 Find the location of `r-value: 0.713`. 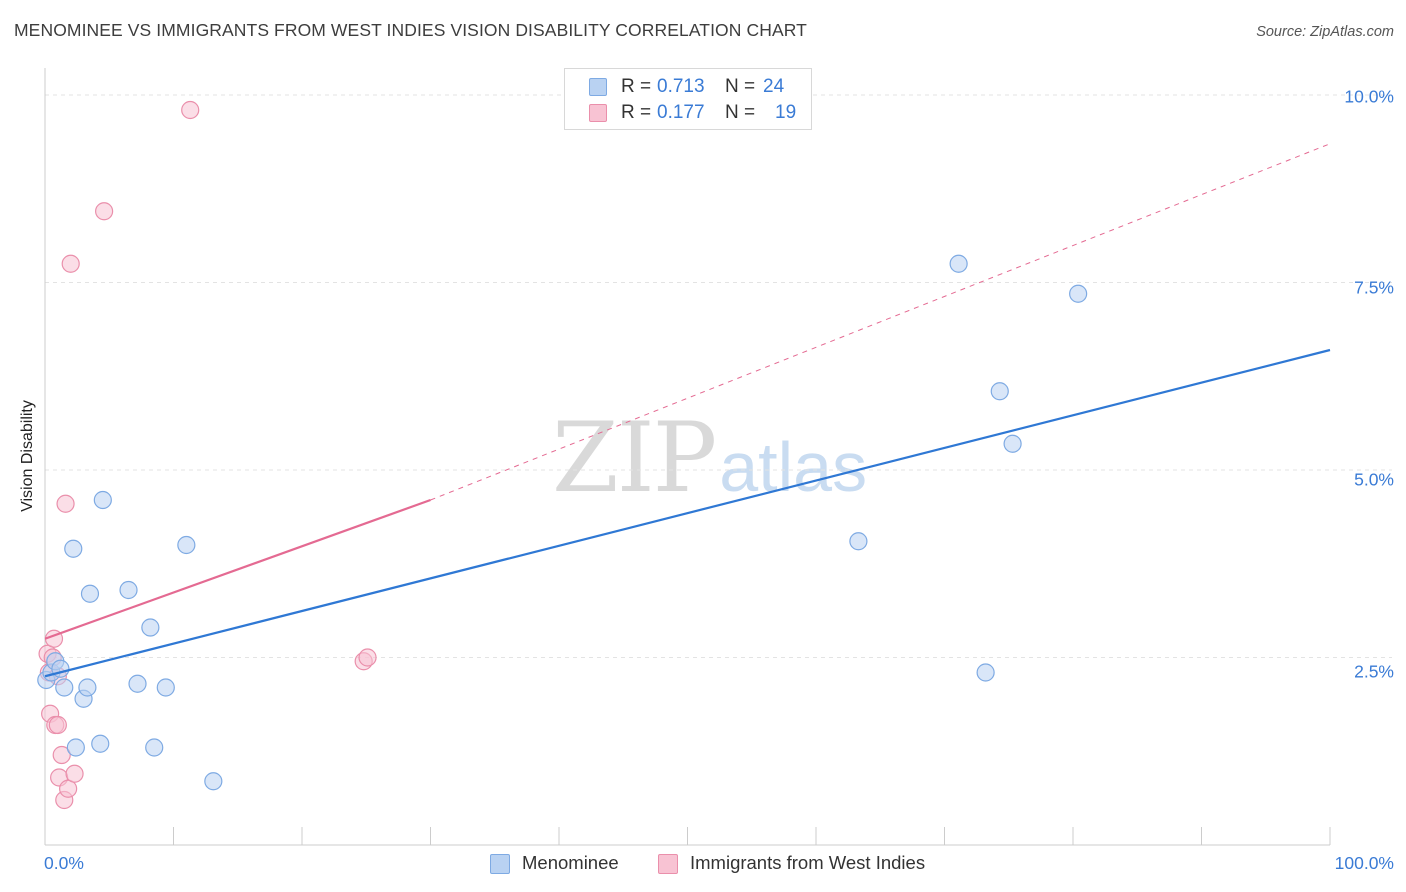

r-value: 0.713 is located at coordinates (681, 86).